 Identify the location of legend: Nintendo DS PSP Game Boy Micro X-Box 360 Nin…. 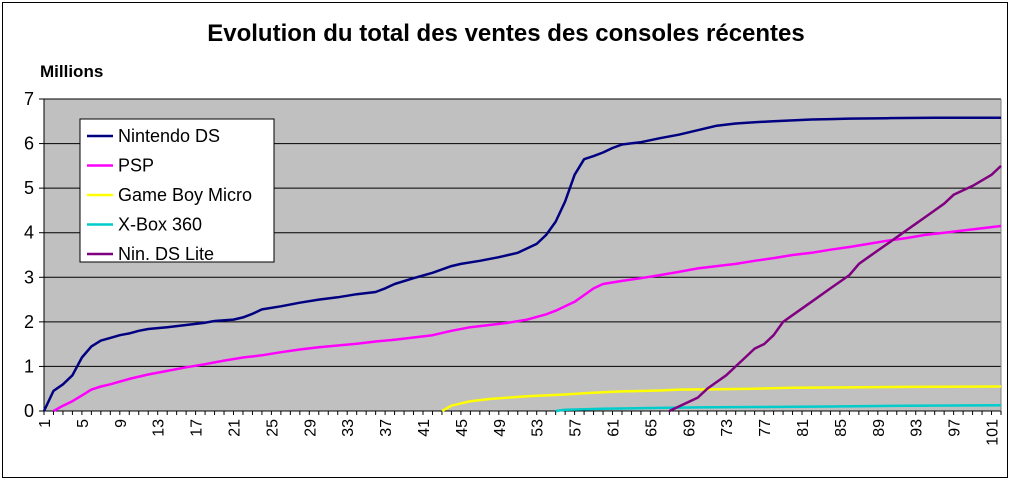
(177, 191).